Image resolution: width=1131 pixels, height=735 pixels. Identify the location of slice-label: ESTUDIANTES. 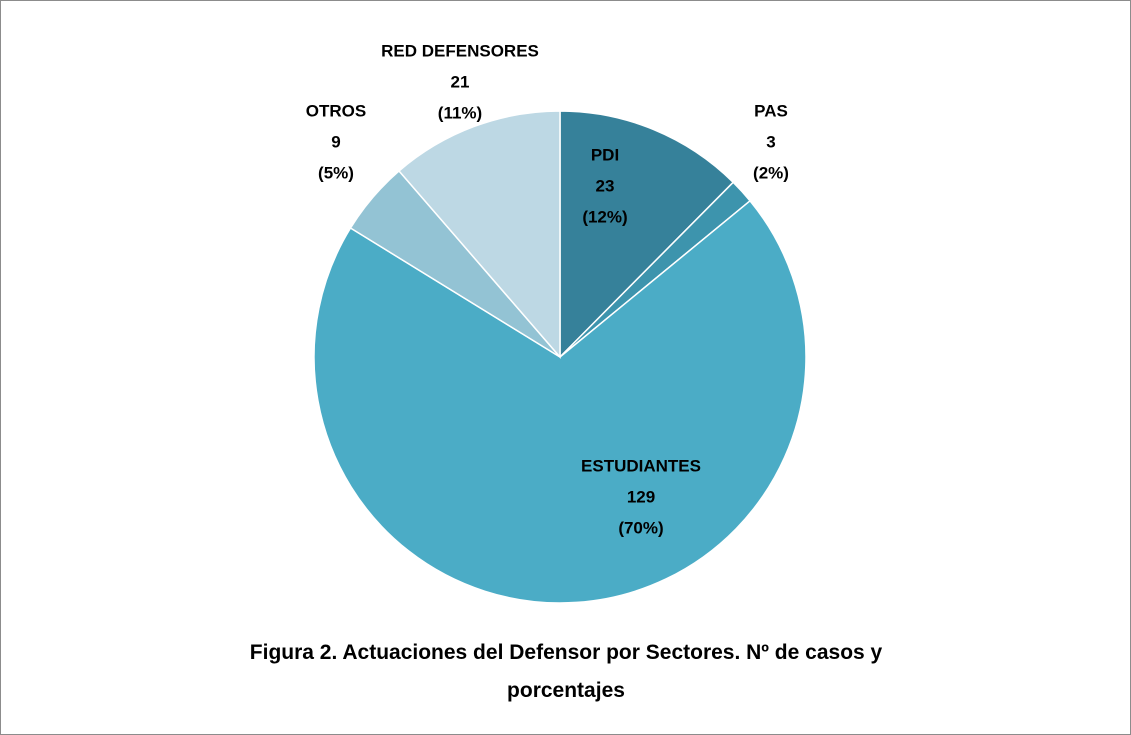
(641, 465).